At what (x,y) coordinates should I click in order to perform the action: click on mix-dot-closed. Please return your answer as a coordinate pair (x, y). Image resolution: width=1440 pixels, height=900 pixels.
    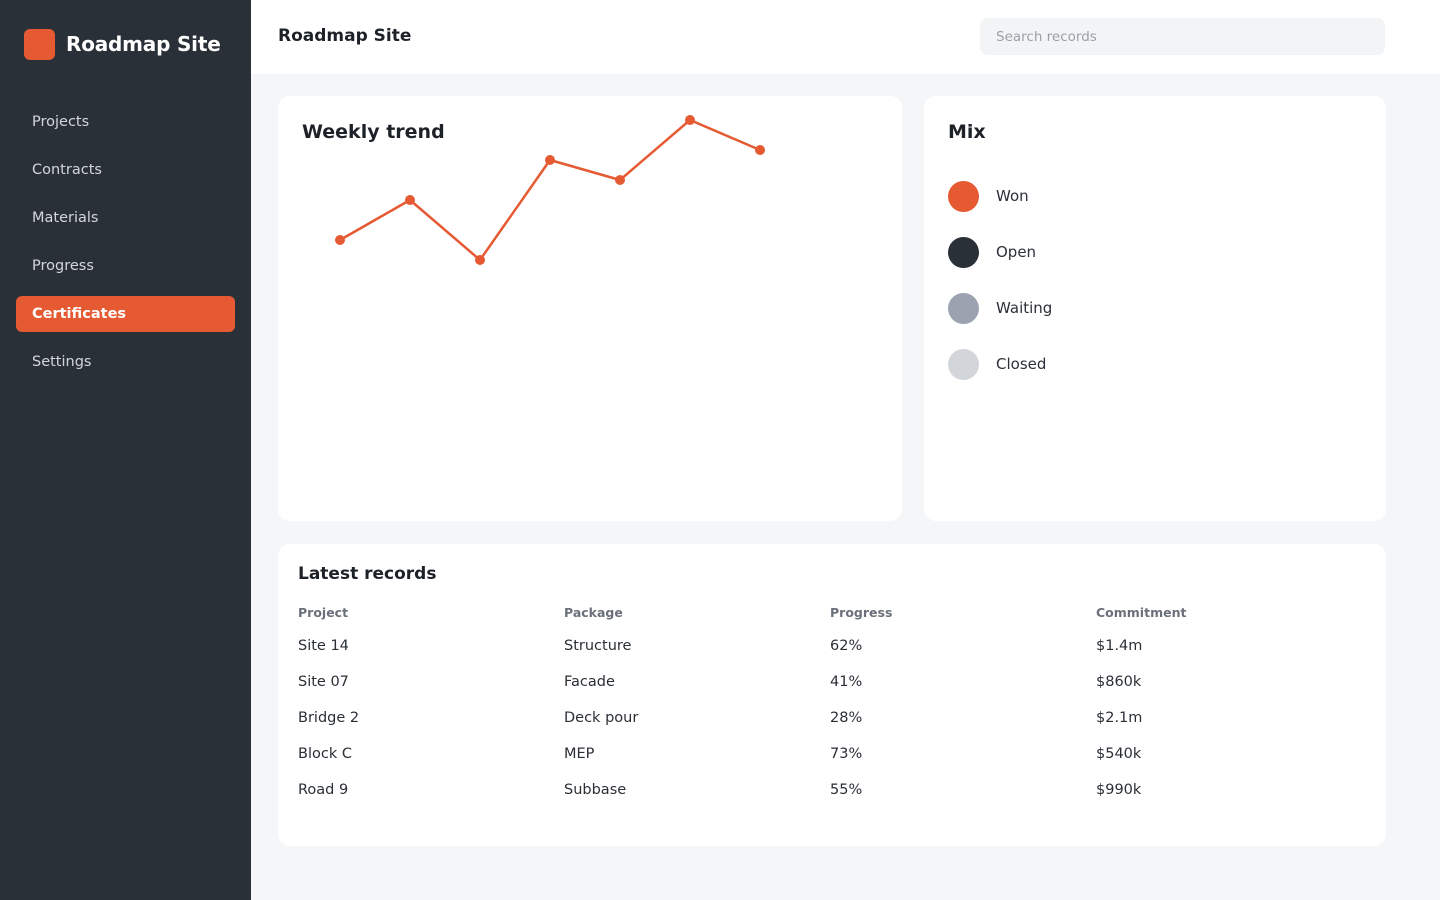
    Looking at the image, I should click on (963, 364).